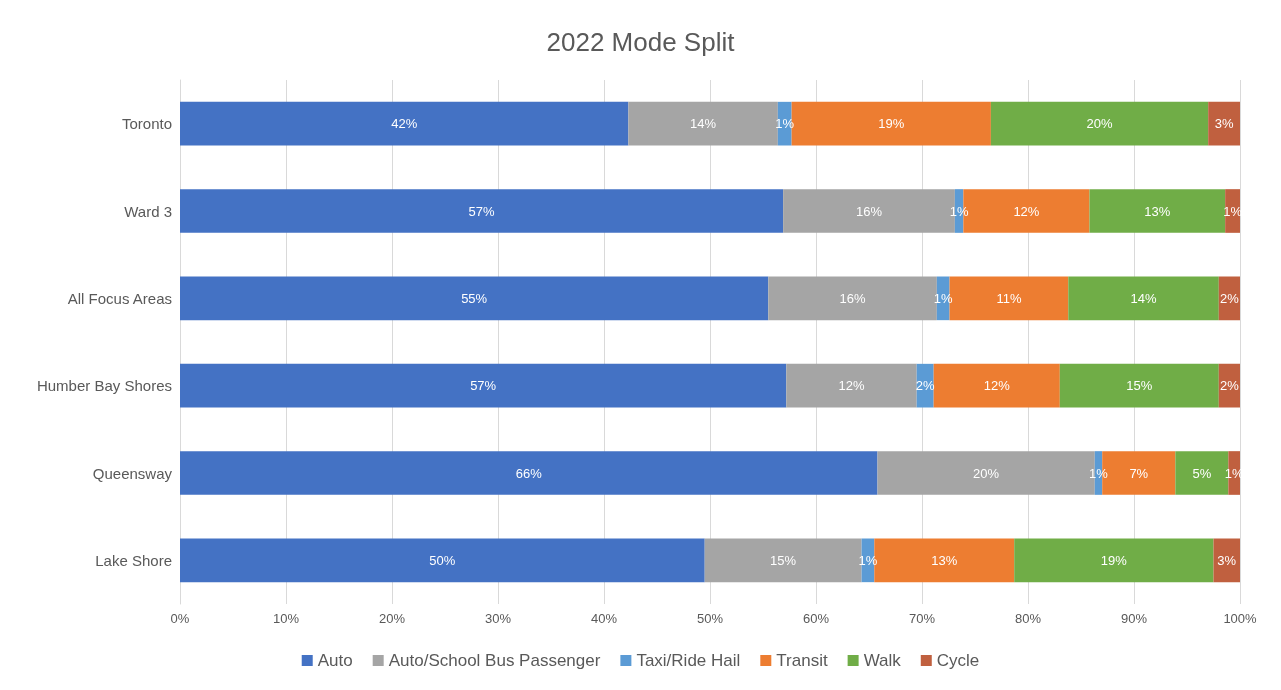 Image resolution: width=1281 pixels, height=690 pixels. What do you see at coordinates (816, 618) in the screenshot?
I see `x-tick-label: 60%` at bounding box center [816, 618].